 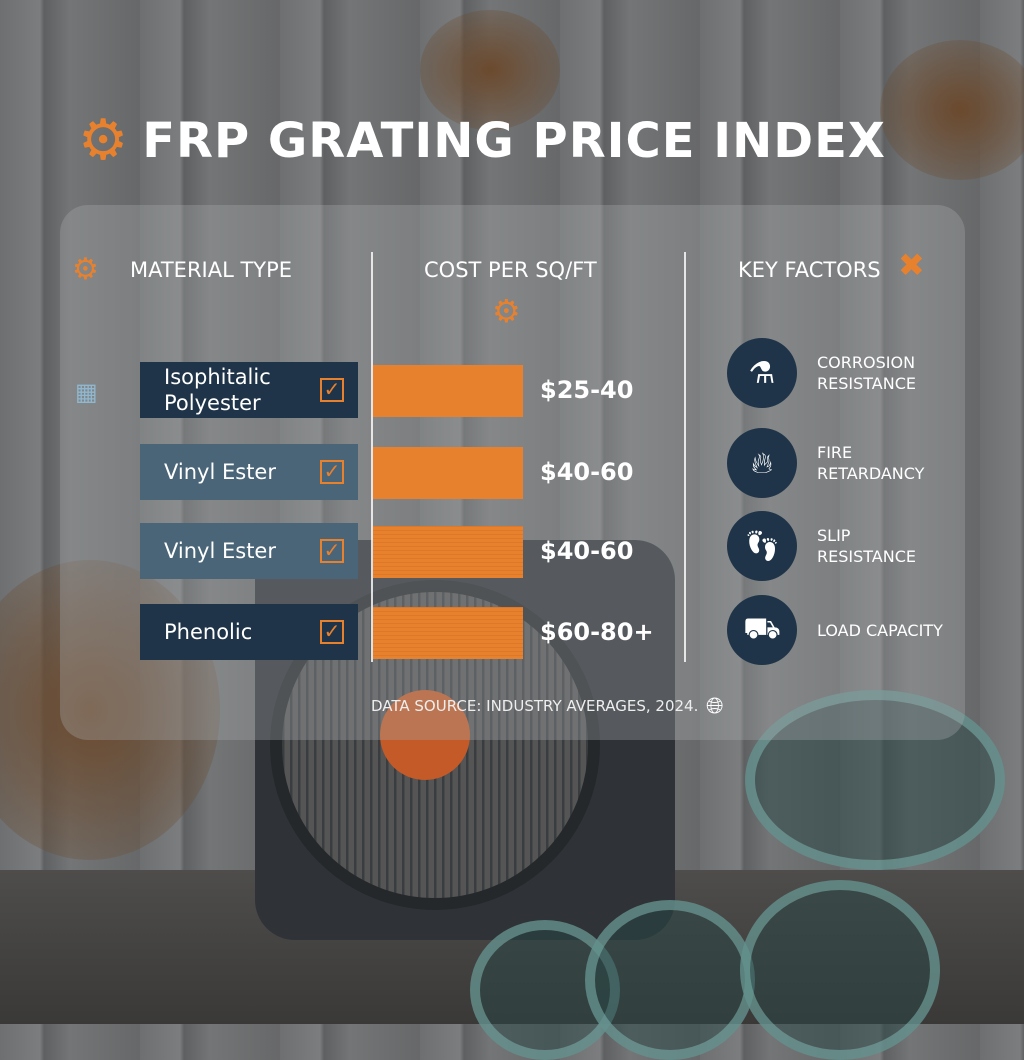 I want to click on factor-slip: 👣︎ SLIP RESISTANCE, so click(x=827, y=546).